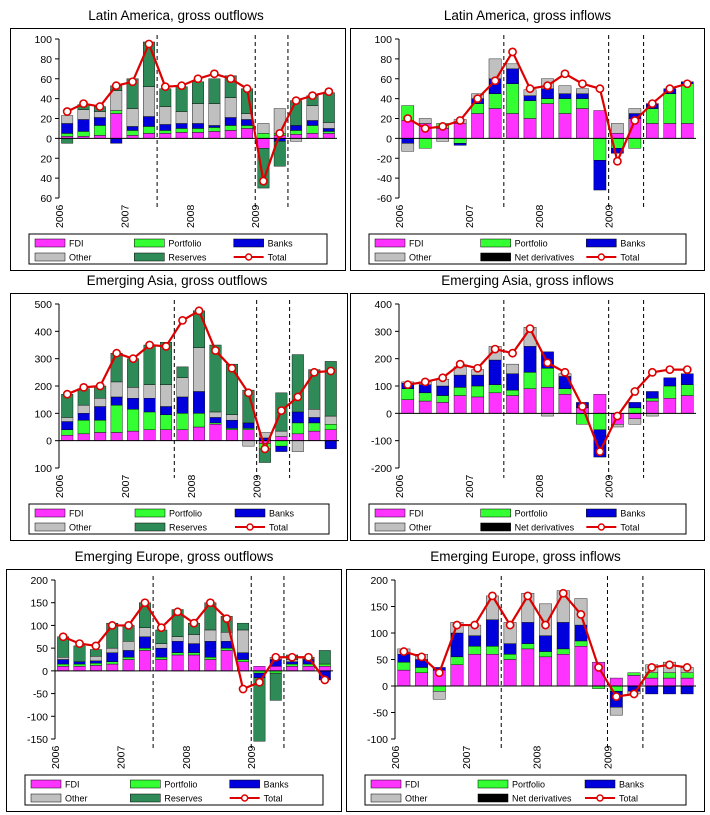 The width and height of the screenshot is (710, 815). What do you see at coordinates (179, 519) in the screenshot?
I see `legend-box` at bounding box center [179, 519].